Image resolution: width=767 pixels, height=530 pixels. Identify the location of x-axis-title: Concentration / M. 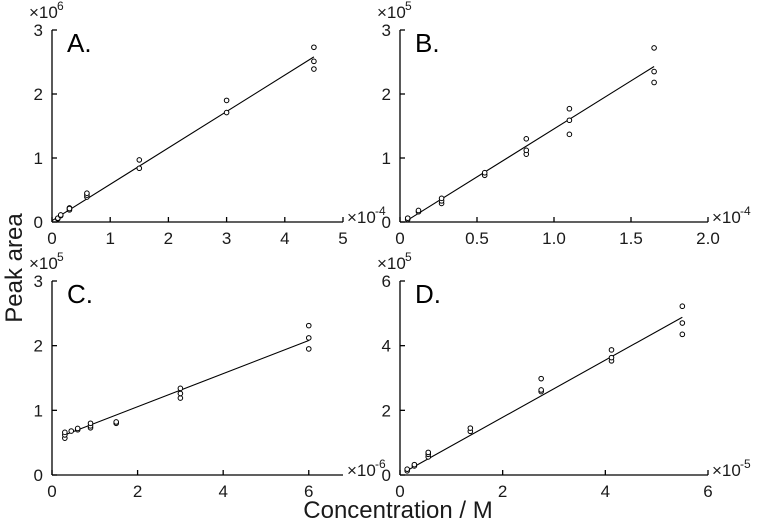
(397, 510).